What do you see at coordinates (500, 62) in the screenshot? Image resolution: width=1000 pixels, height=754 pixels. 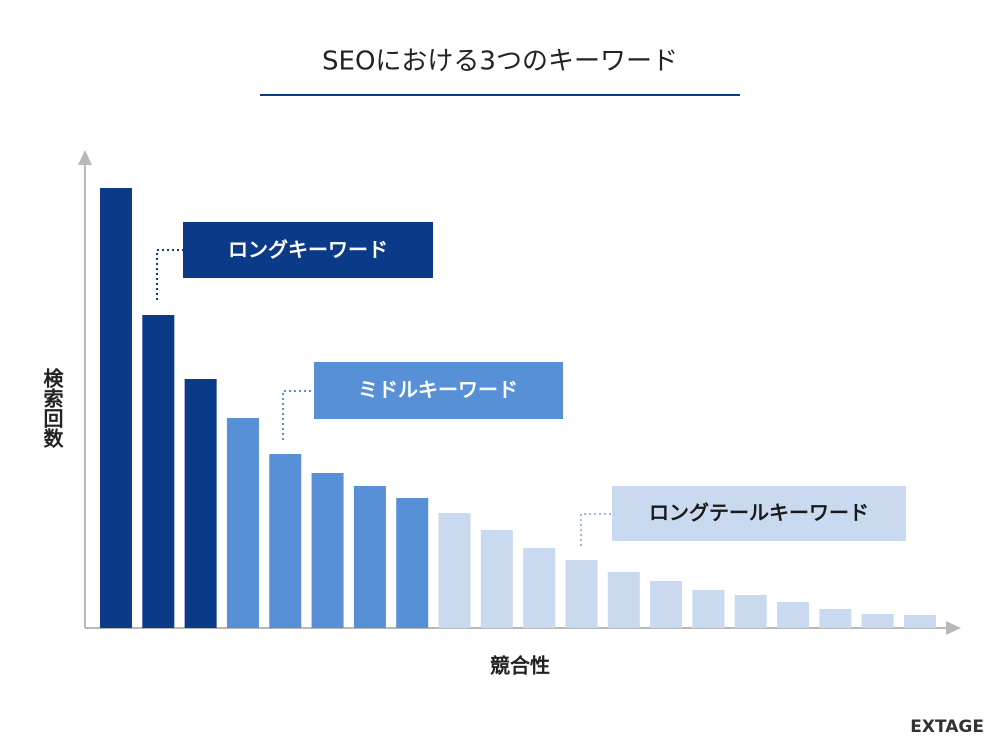 I see `chart-title: SEOにおける3つのキーワード` at bounding box center [500, 62].